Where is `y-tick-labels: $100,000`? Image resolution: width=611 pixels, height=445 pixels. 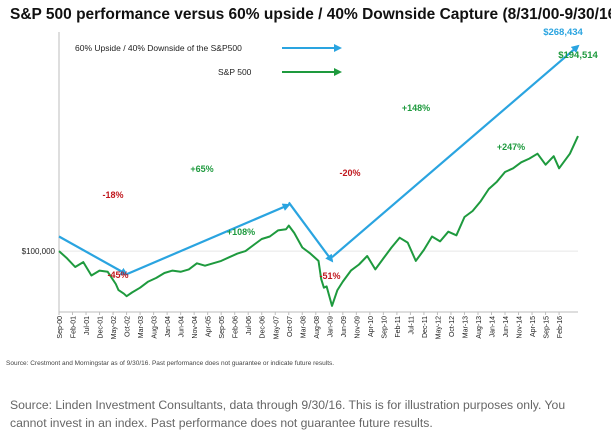
y-tick-labels: $100,000 is located at coordinates (39, 251).